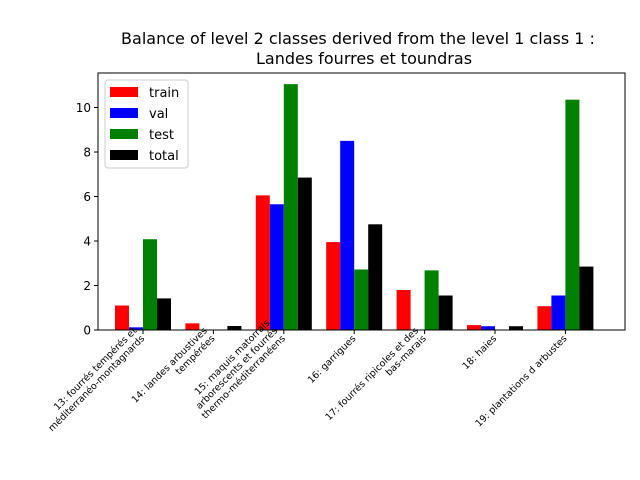 This screenshot has width=640, height=480. Describe the element at coordinates (124, 113) in the screenshot. I see `legend-swatch-val` at that location.